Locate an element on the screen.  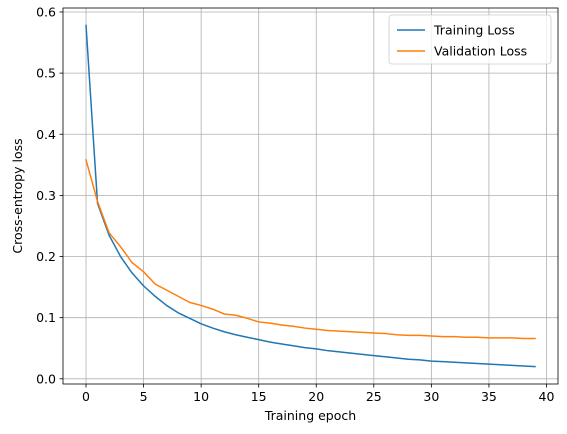
x-tick-label: 25 is located at coordinates (374, 396).